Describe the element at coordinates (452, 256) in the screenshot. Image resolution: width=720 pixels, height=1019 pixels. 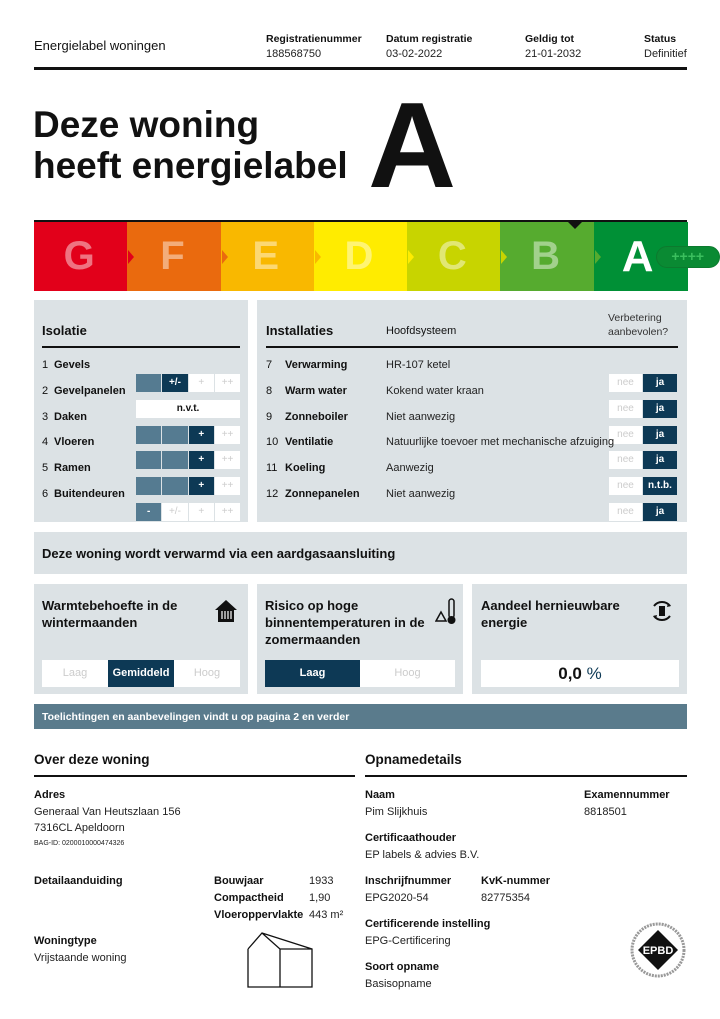
I see `energy-class-letter: C` at that location.